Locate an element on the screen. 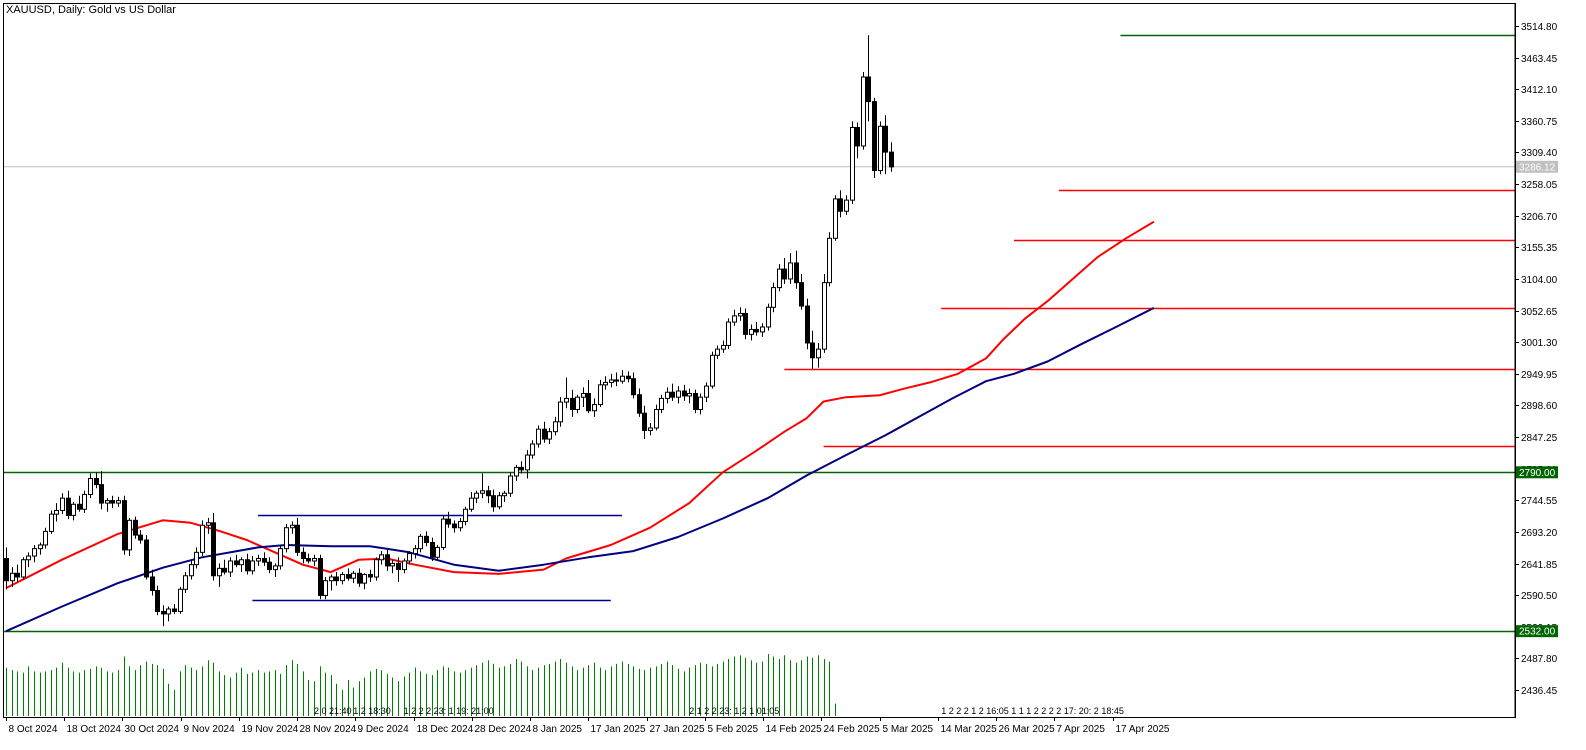 The width and height of the screenshot is (1586, 750). price-tag-label: 2790.00 is located at coordinates (1537, 473).